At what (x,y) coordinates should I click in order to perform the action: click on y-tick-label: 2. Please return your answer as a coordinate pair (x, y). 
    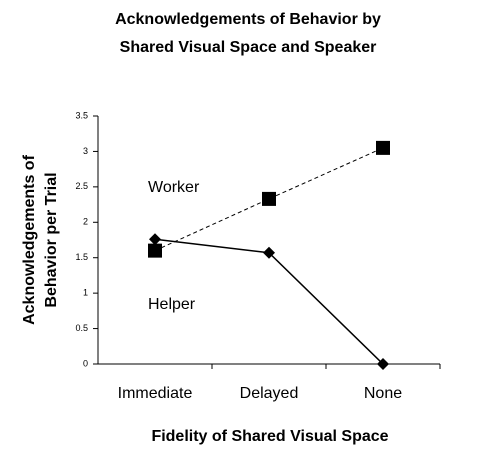
    Looking at the image, I should click on (85, 222).